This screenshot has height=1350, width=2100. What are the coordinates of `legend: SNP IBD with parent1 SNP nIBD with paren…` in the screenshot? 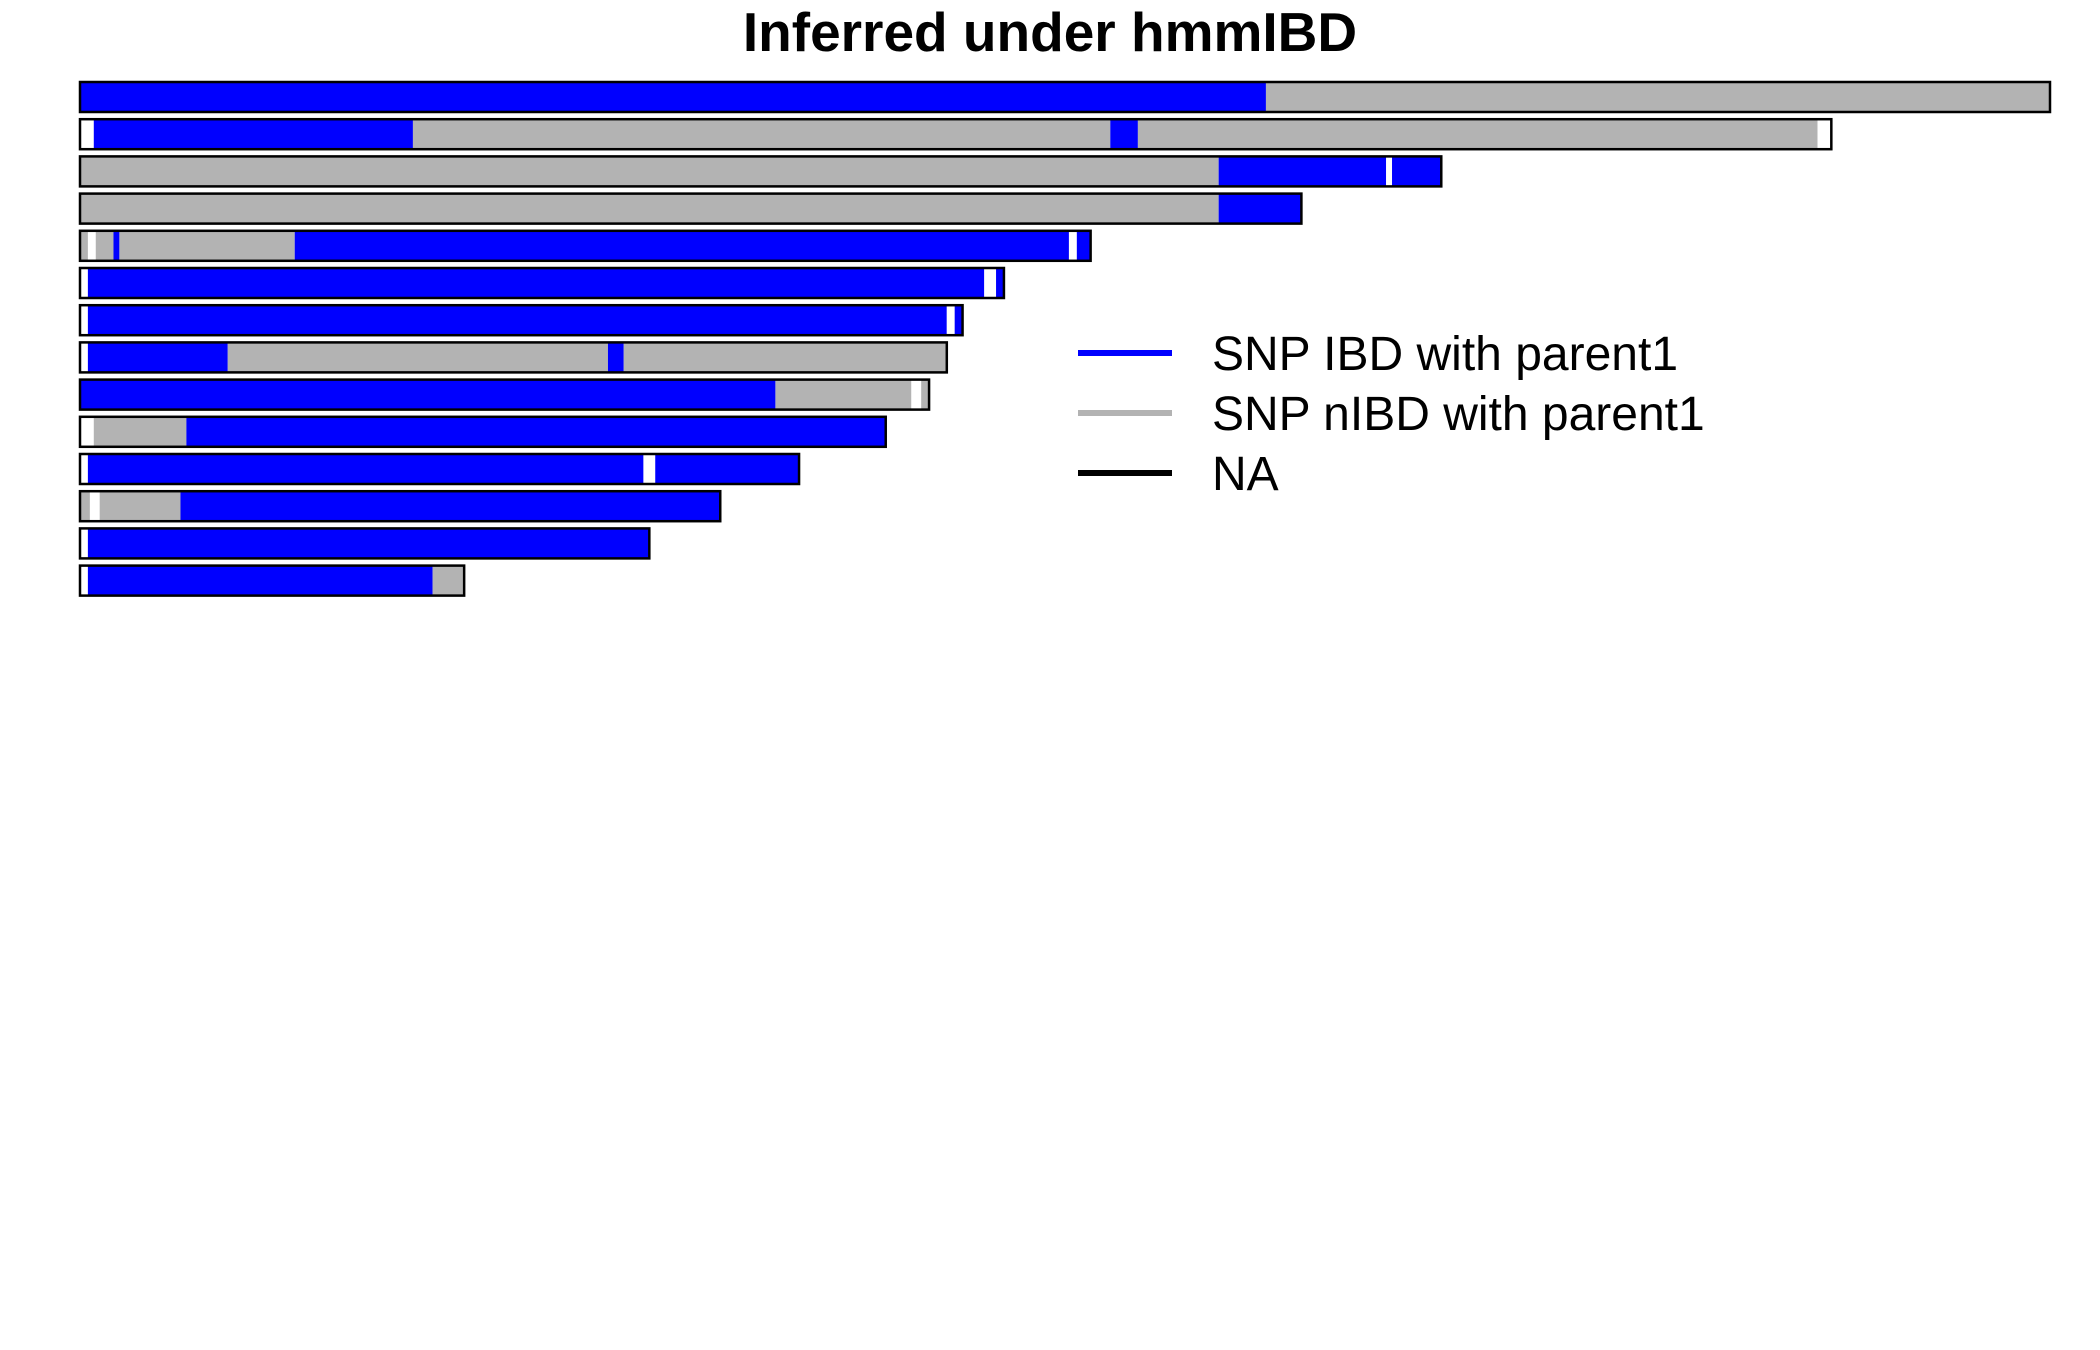 It's located at (1391, 414).